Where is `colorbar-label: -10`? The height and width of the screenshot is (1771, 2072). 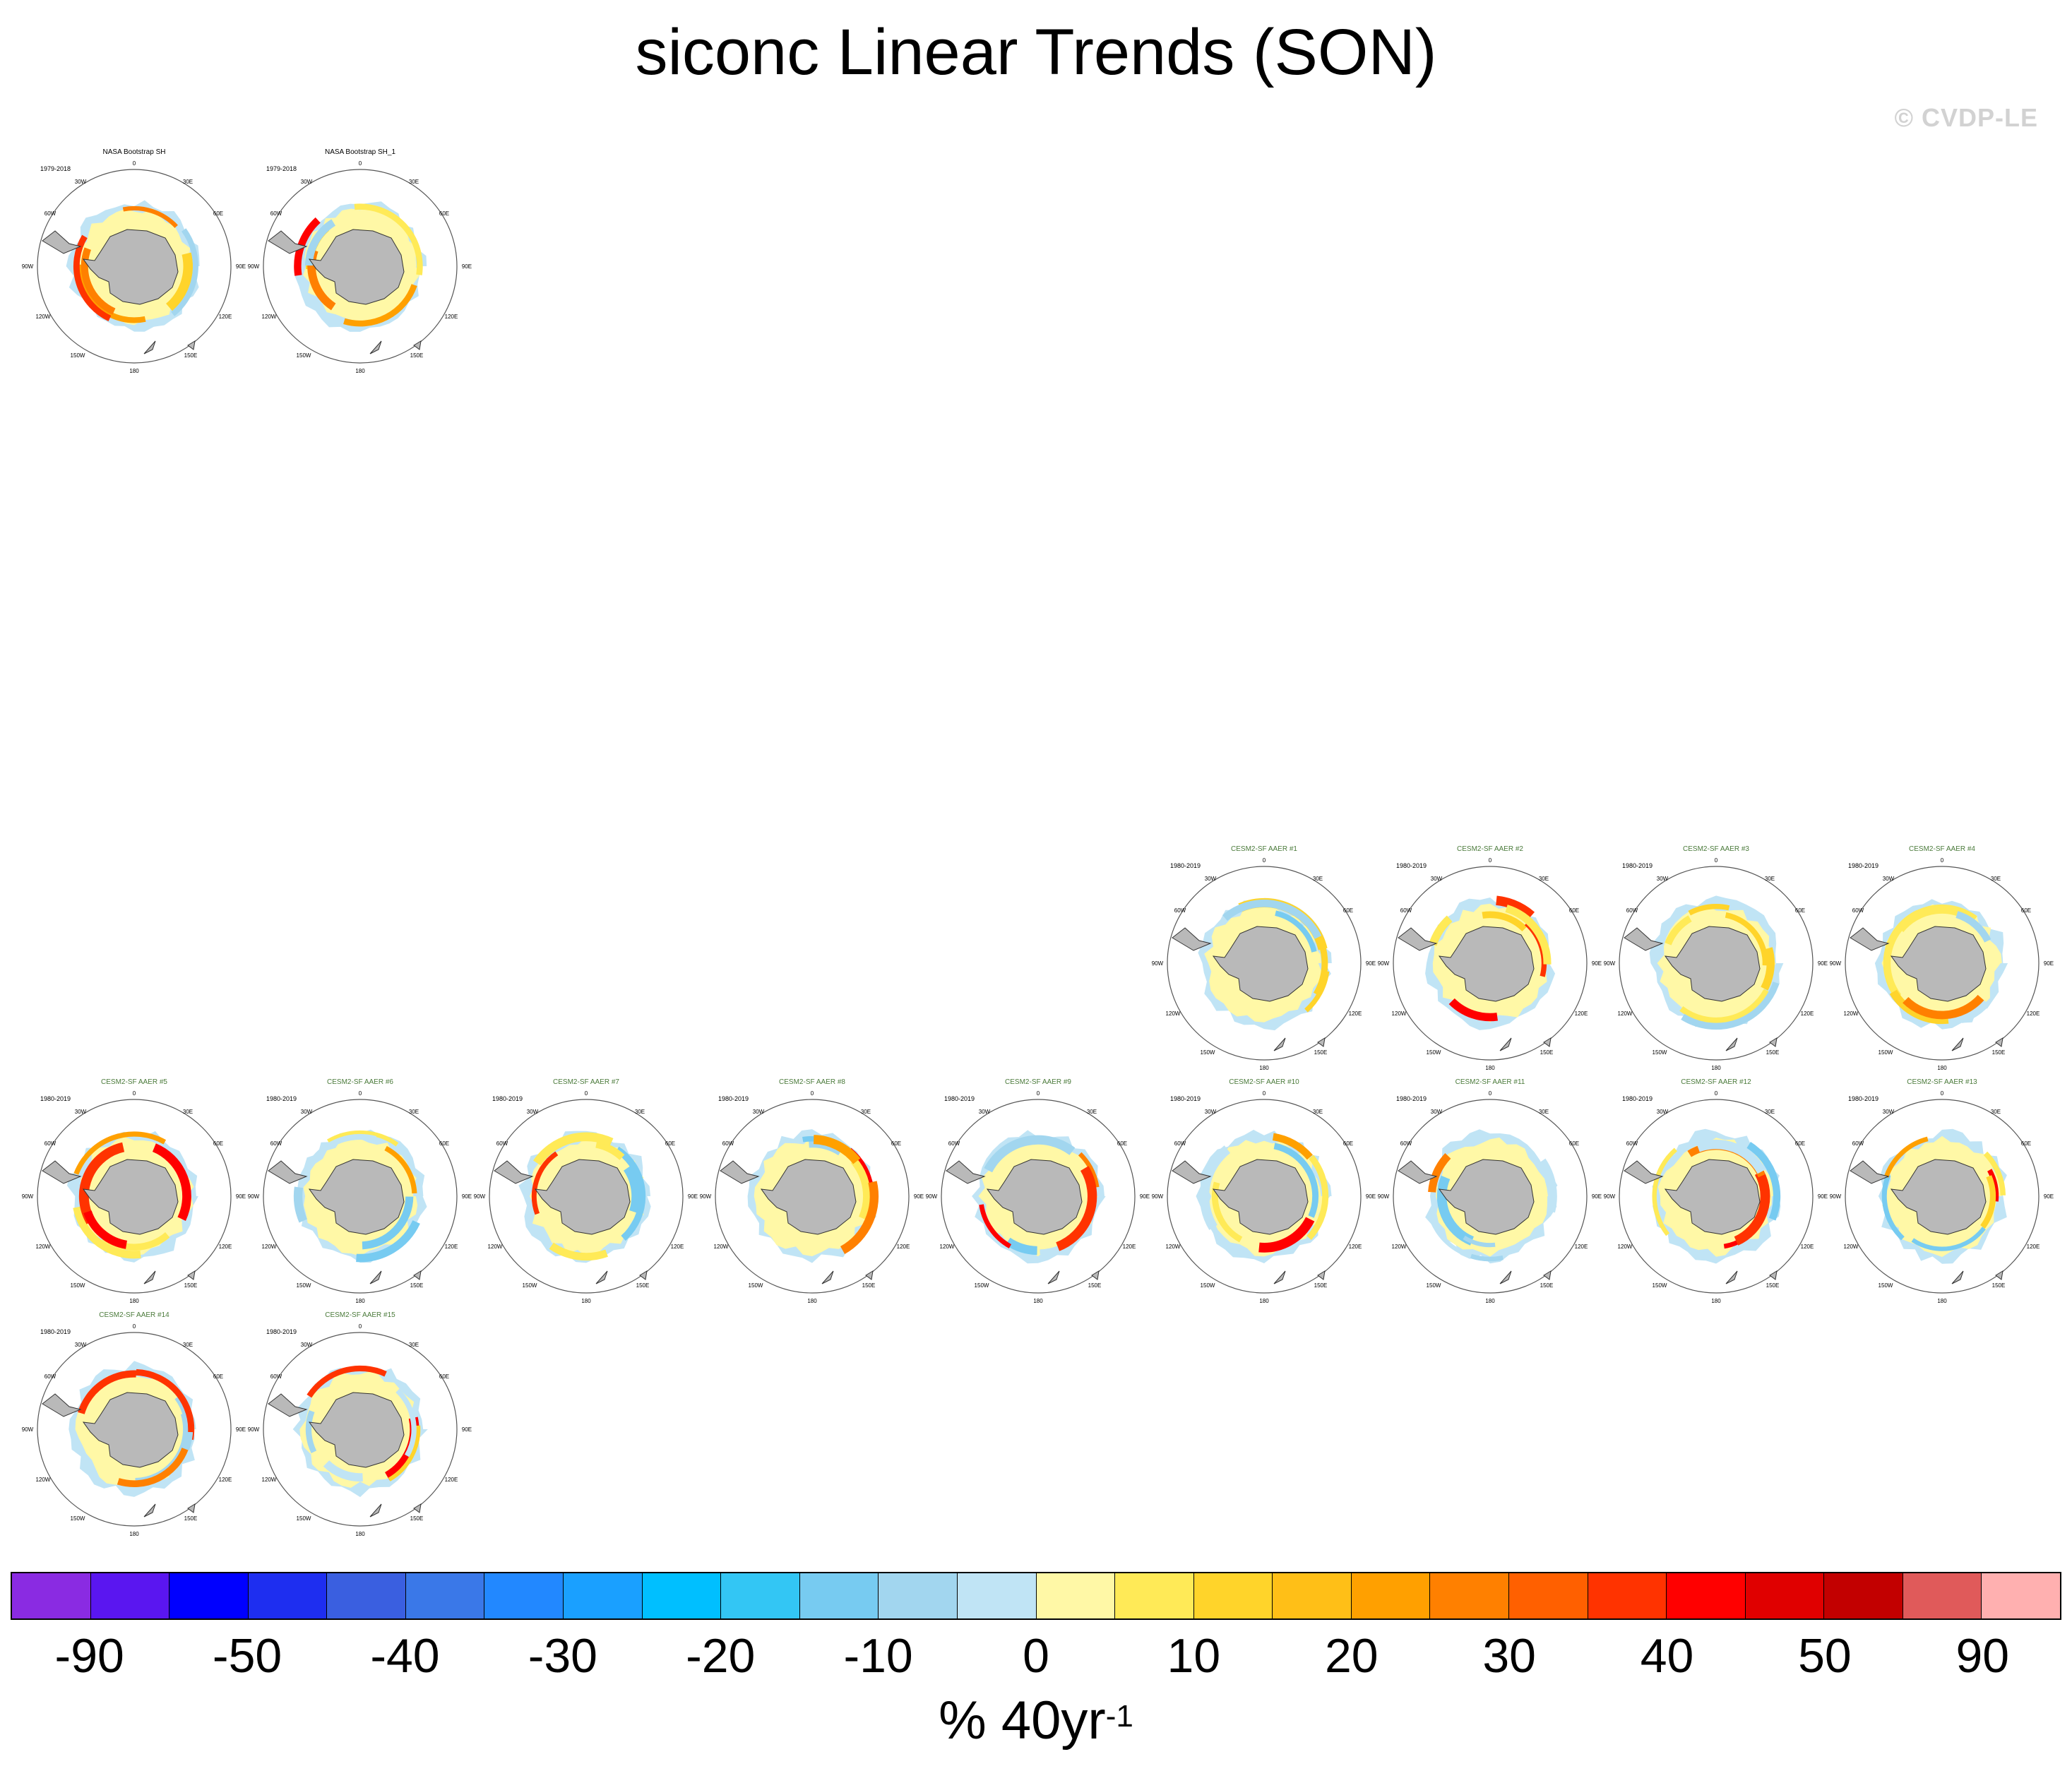 colorbar-label: -10 is located at coordinates (878, 1656).